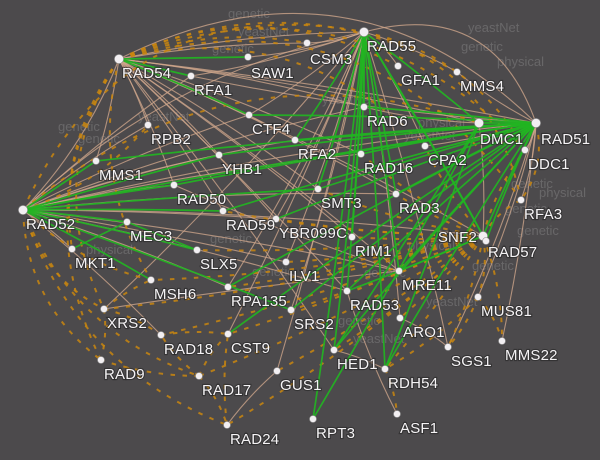 The width and height of the screenshot is (600, 460). Describe the element at coordinates (213, 400) in the screenshot. I see `edge-RAD17-RAD24` at that location.